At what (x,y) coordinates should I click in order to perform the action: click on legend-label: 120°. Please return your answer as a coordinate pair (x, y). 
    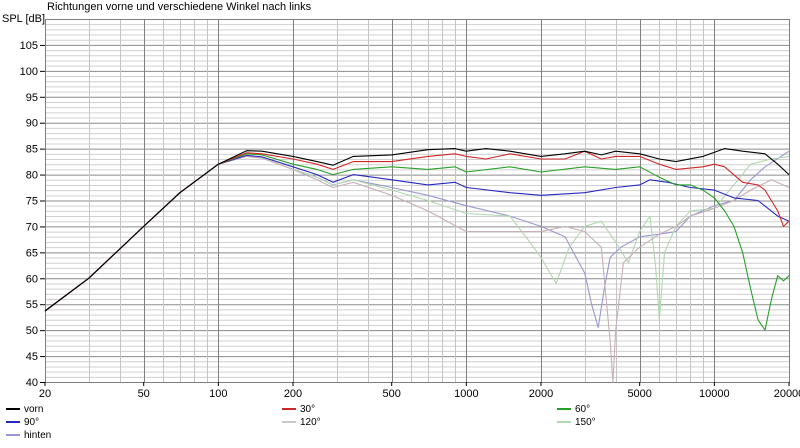
    Looking at the image, I should click on (310, 422).